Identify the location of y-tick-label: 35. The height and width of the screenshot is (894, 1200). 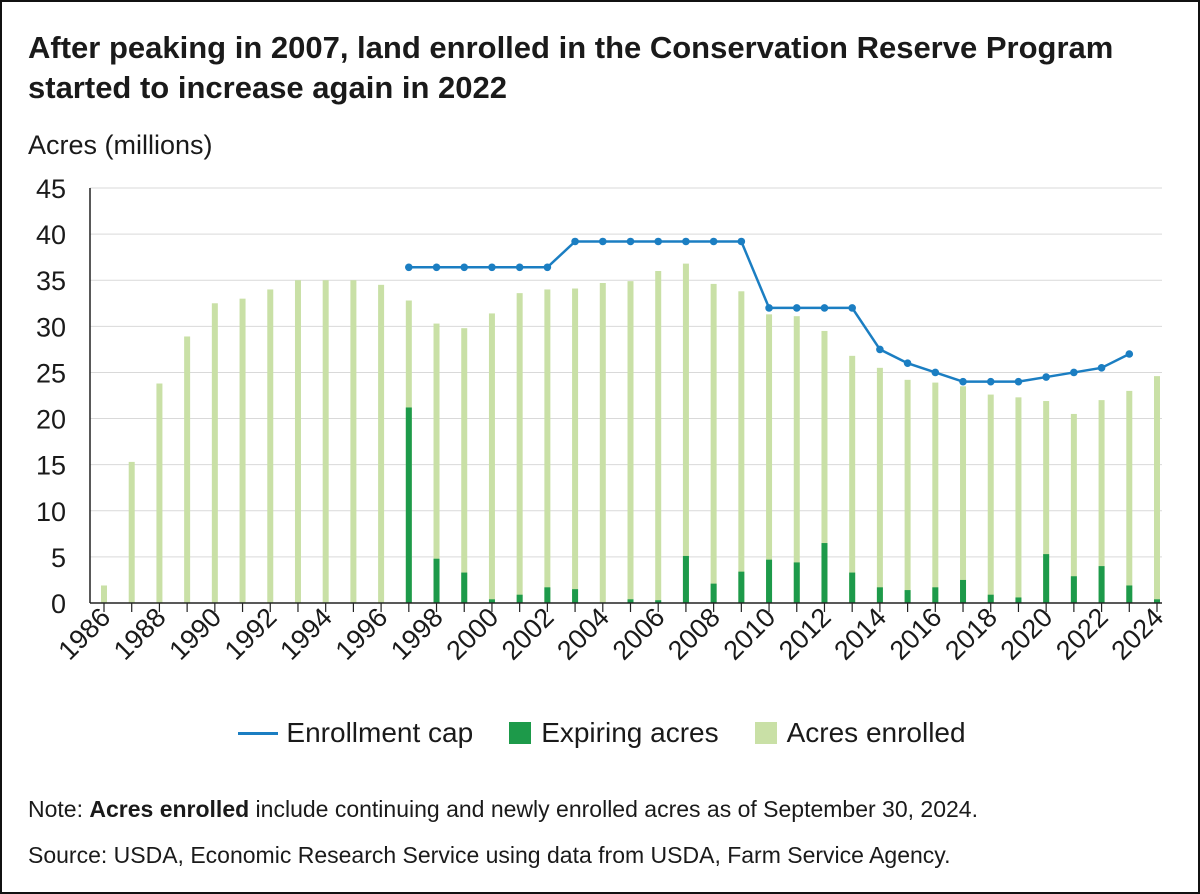
(51, 281).